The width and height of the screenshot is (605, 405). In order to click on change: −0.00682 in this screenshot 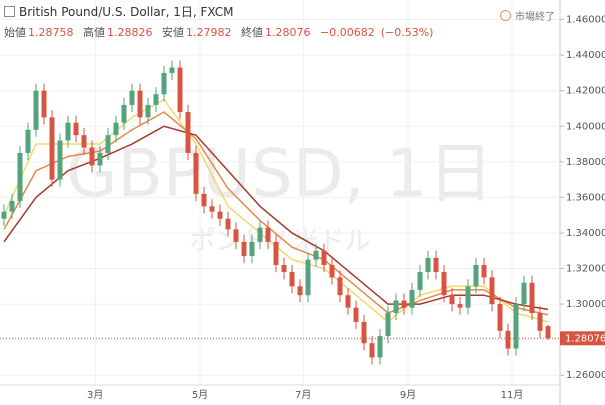, I will do `click(347, 32)`.